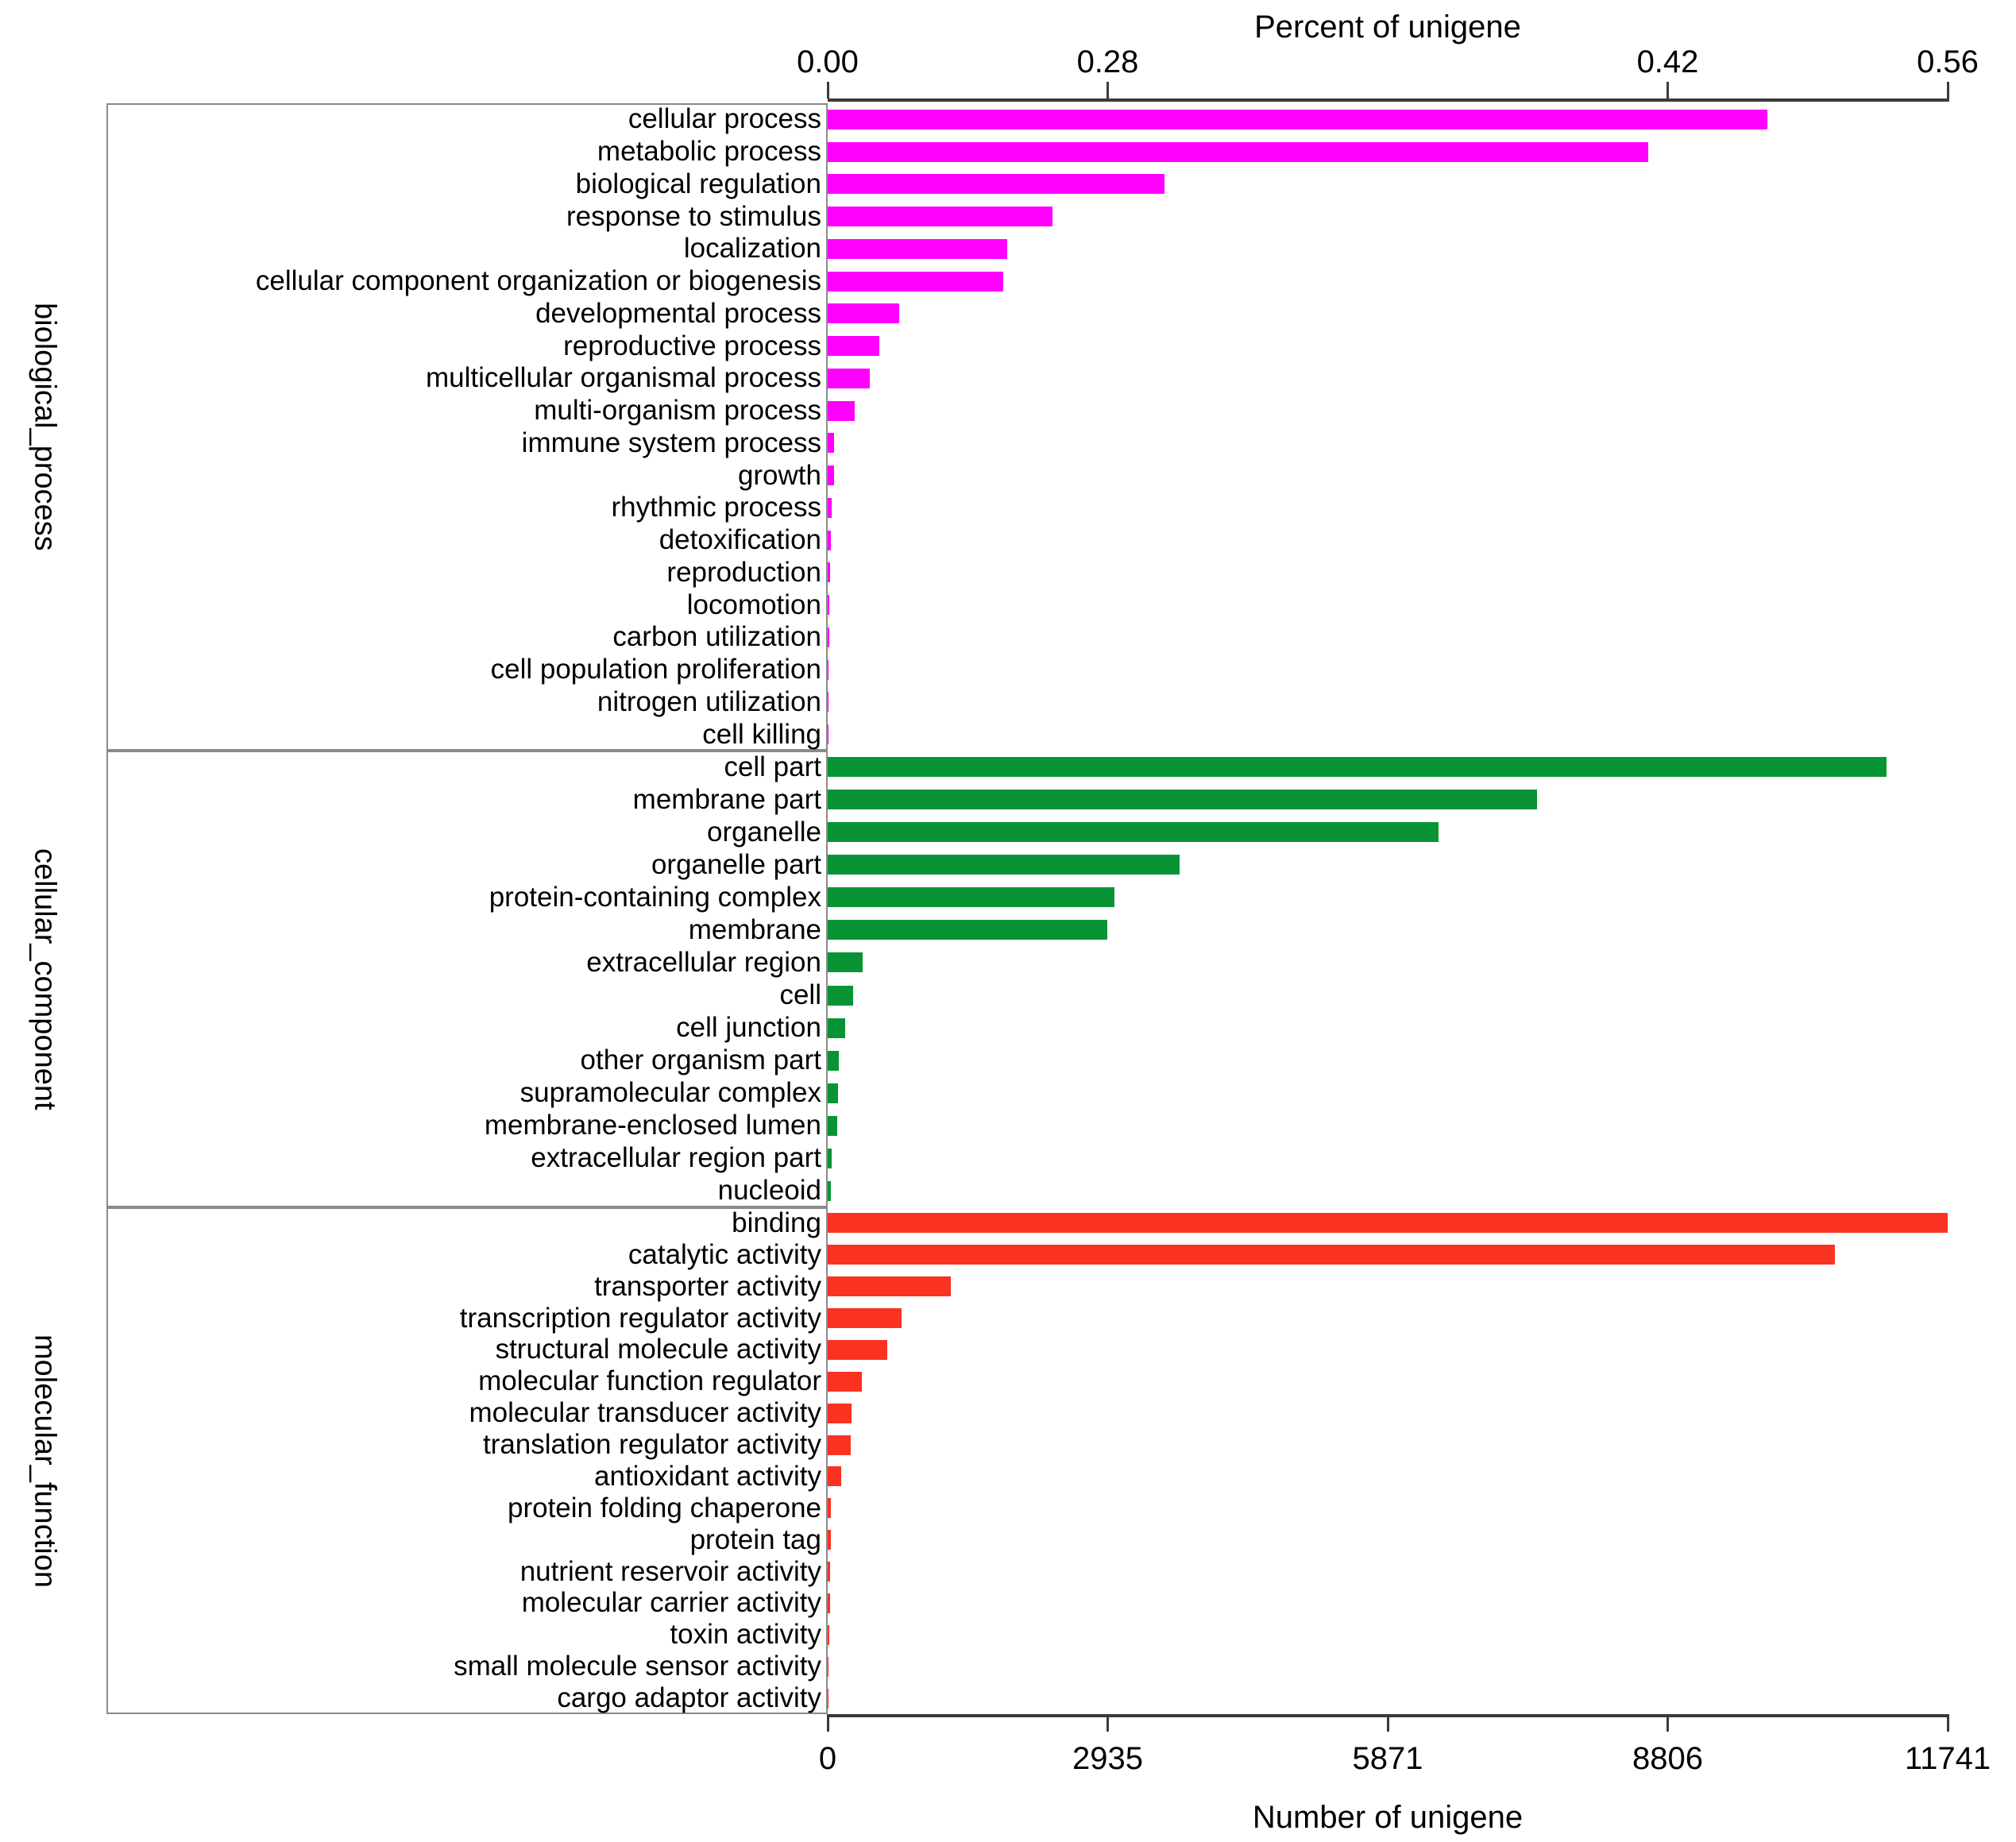  What do you see at coordinates (670, 1093) in the screenshot?
I see `row-label: supramolecular complex` at bounding box center [670, 1093].